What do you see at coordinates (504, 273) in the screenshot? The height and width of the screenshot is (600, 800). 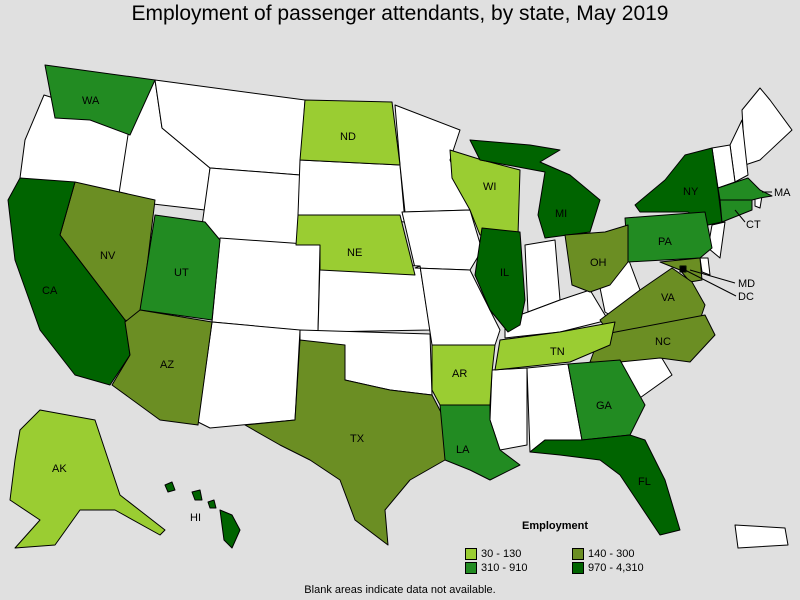 I see `label-il: IL` at bounding box center [504, 273].